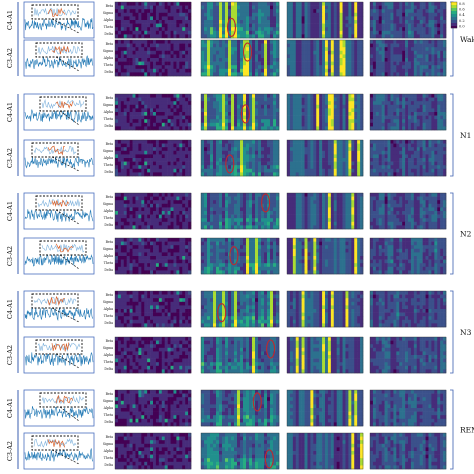 Image resolution: width=474 pixels, height=474 pixels. What do you see at coordinates (467, 39) in the screenshot?
I see `stage-label: Wake` at bounding box center [467, 39].